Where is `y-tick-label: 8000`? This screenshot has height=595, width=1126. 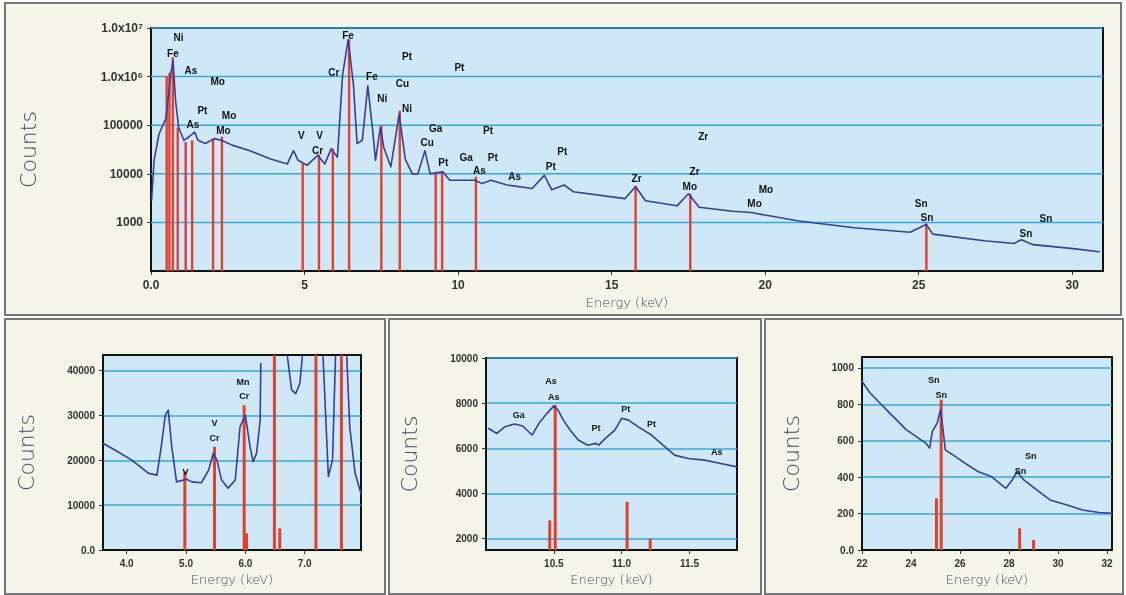
y-tick-label: 8000 is located at coordinates (467, 403).